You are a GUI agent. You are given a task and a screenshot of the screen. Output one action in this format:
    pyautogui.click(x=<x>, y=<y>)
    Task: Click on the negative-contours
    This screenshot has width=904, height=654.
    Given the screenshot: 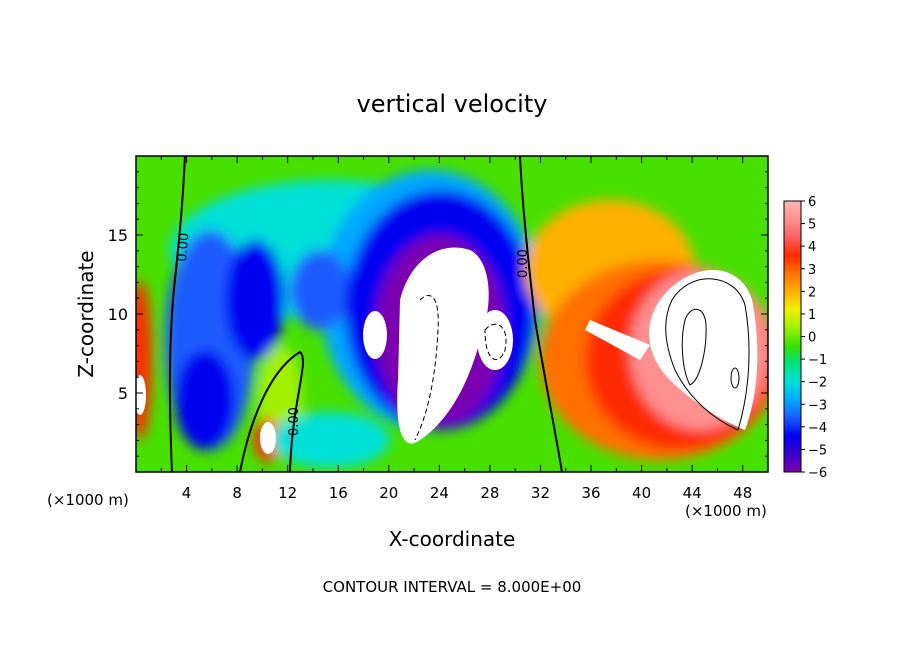 What is the action you would take?
    pyautogui.click(x=460, y=368)
    